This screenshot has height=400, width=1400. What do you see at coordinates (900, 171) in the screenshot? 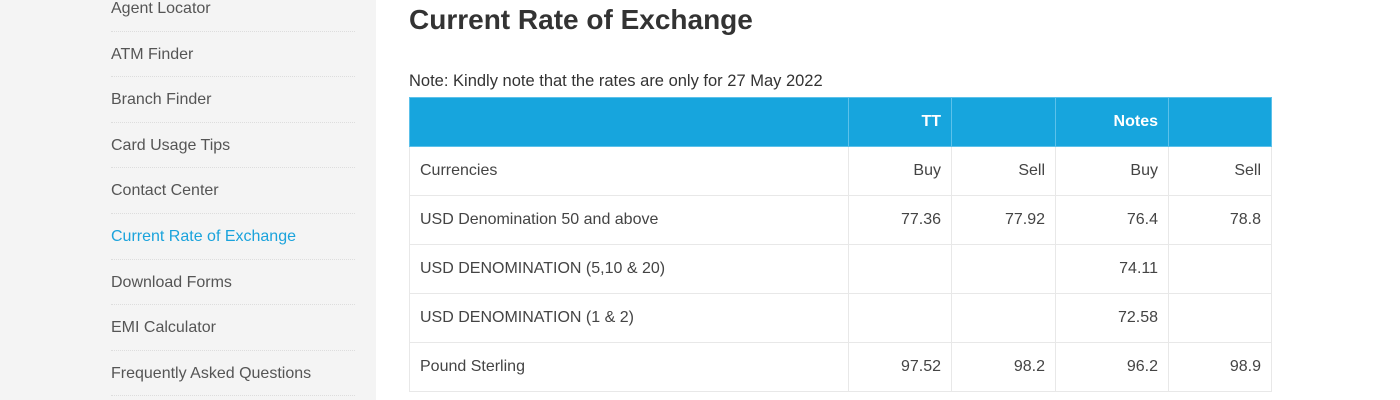
I see `column-header-tt-buy: Buy` at bounding box center [900, 171].